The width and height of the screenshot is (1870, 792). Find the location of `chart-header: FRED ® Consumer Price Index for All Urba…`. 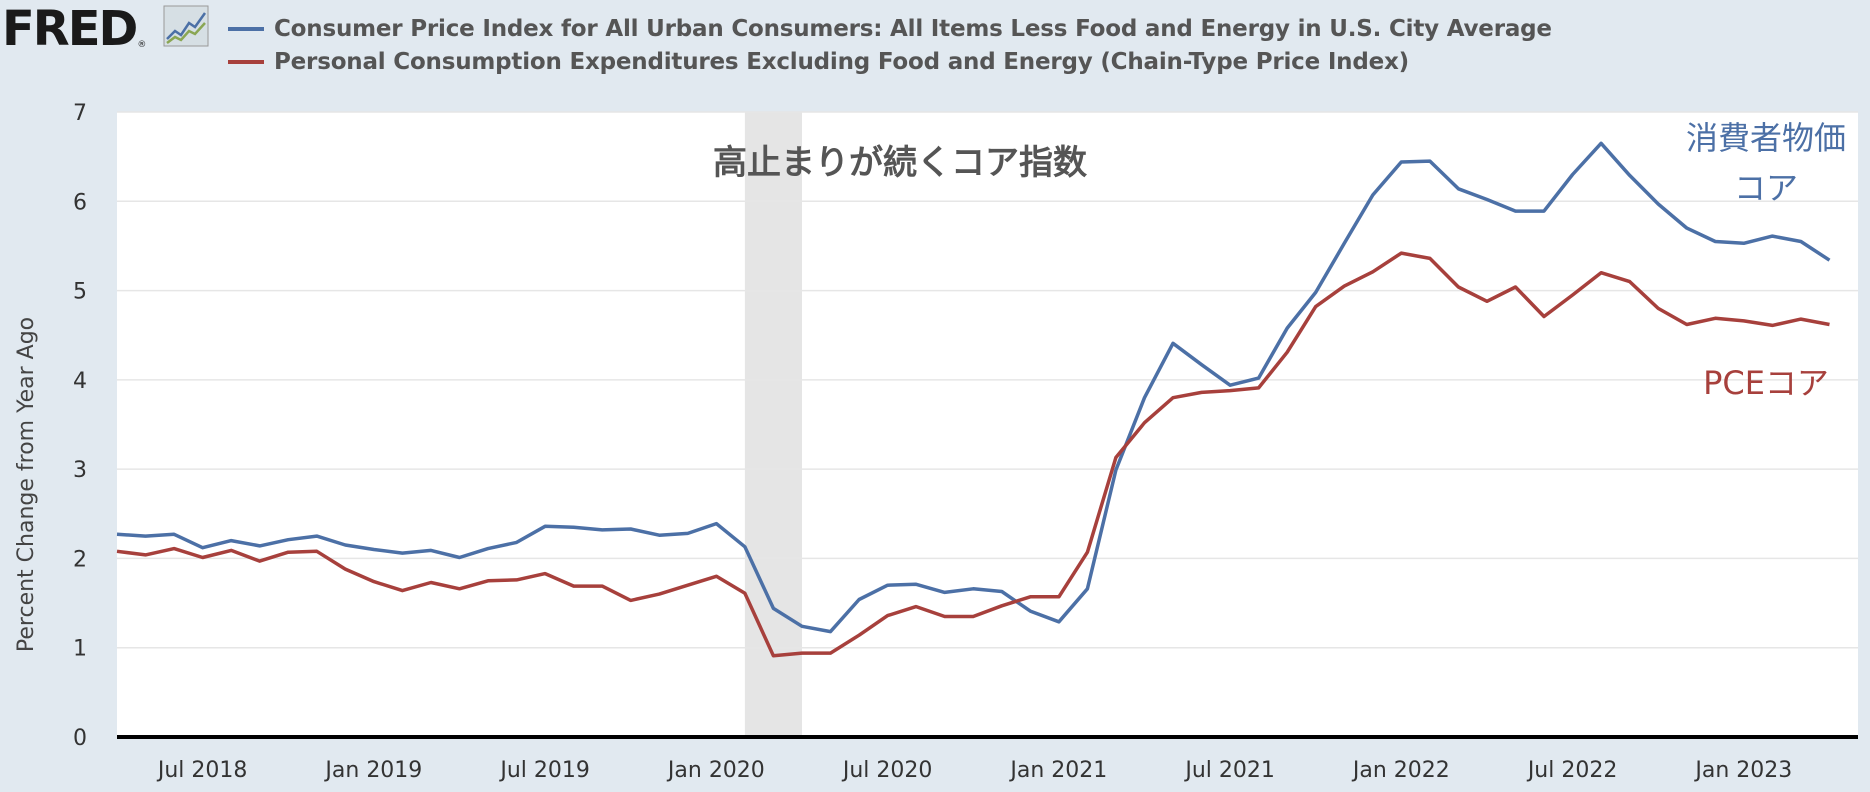

chart-header: FRED ® Consumer Price Index for All Urba… is located at coordinates (935, 50).